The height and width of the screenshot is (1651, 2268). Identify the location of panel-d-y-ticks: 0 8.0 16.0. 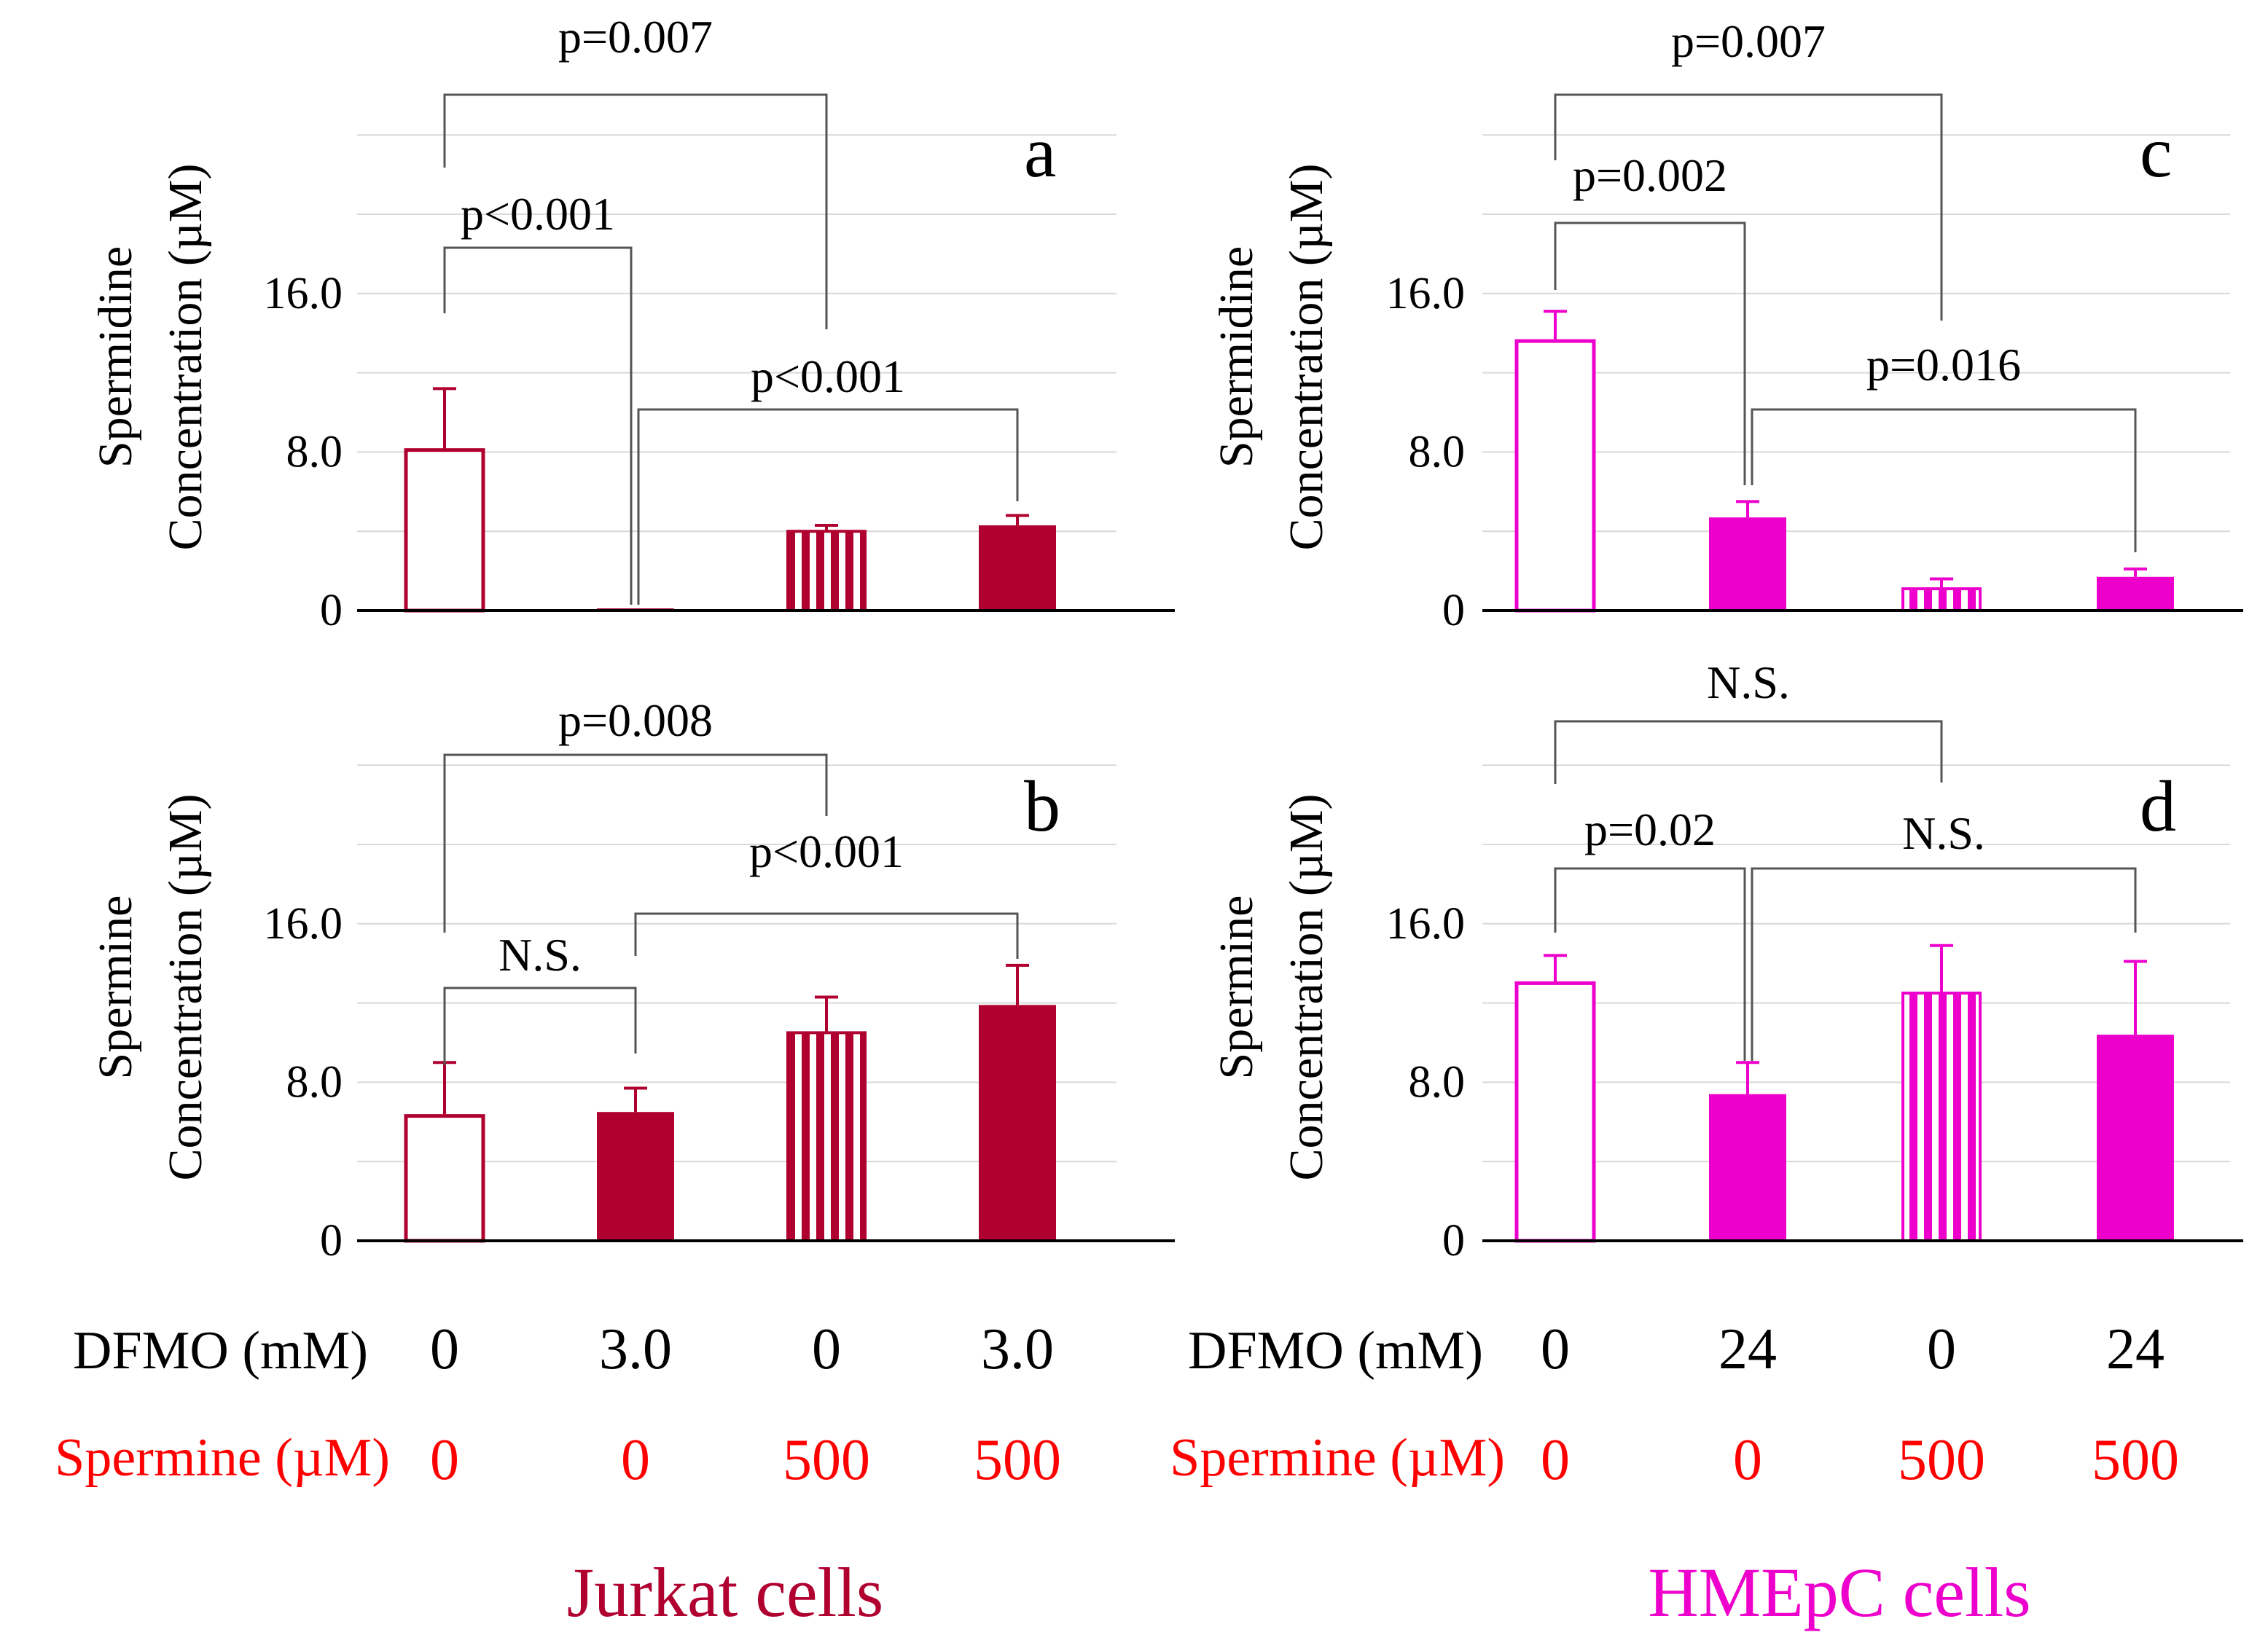
(1426, 1082).